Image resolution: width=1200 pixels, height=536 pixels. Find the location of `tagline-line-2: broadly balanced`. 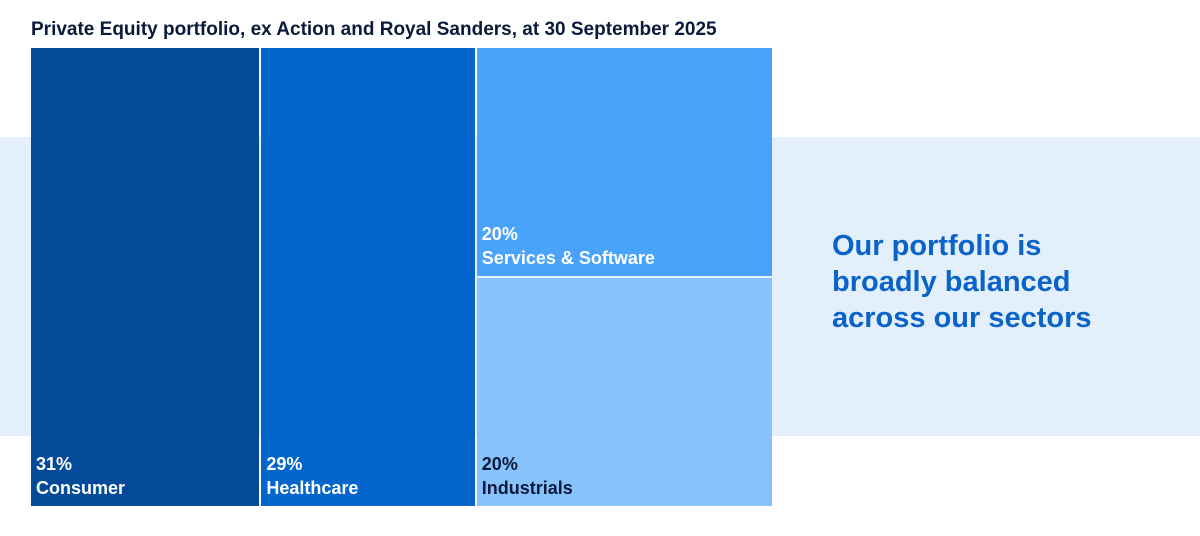

tagline-line-2: broadly balanced is located at coordinates (951, 282).